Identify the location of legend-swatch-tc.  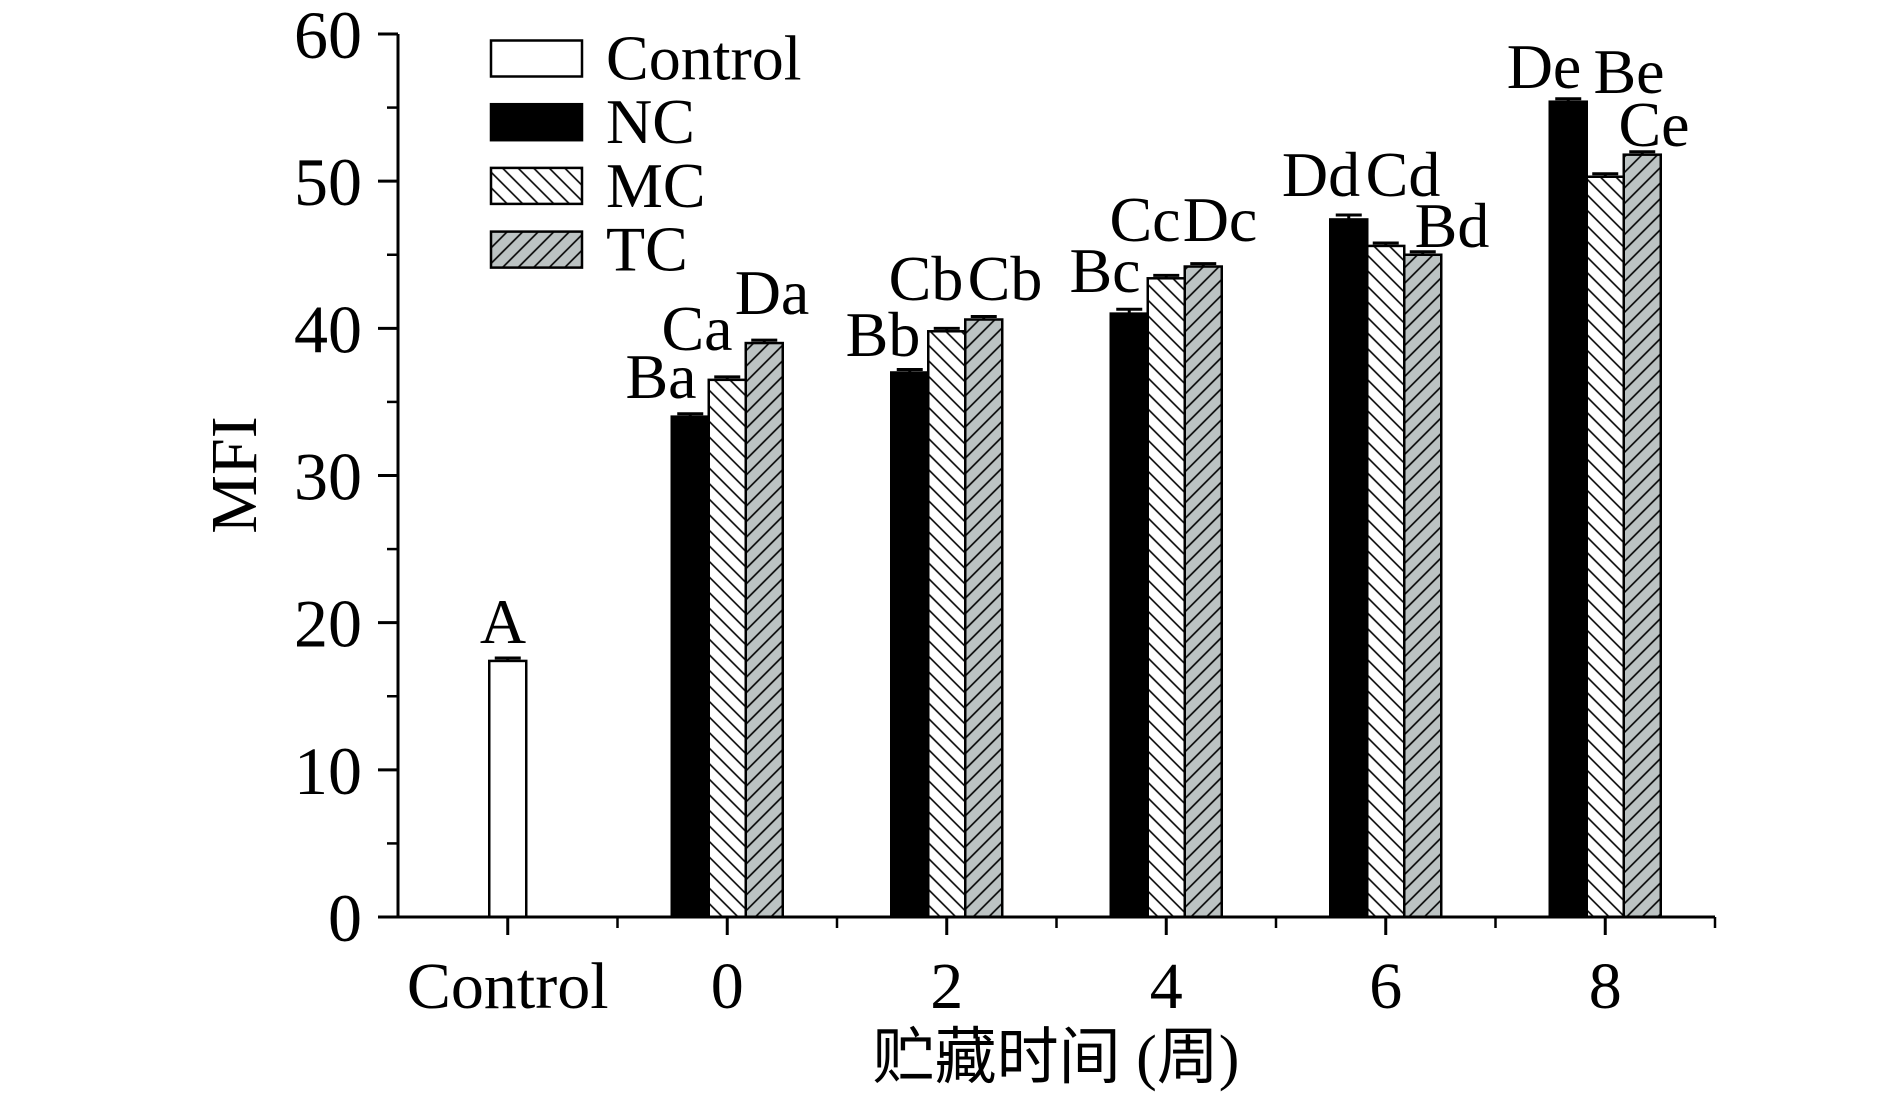
(536, 249).